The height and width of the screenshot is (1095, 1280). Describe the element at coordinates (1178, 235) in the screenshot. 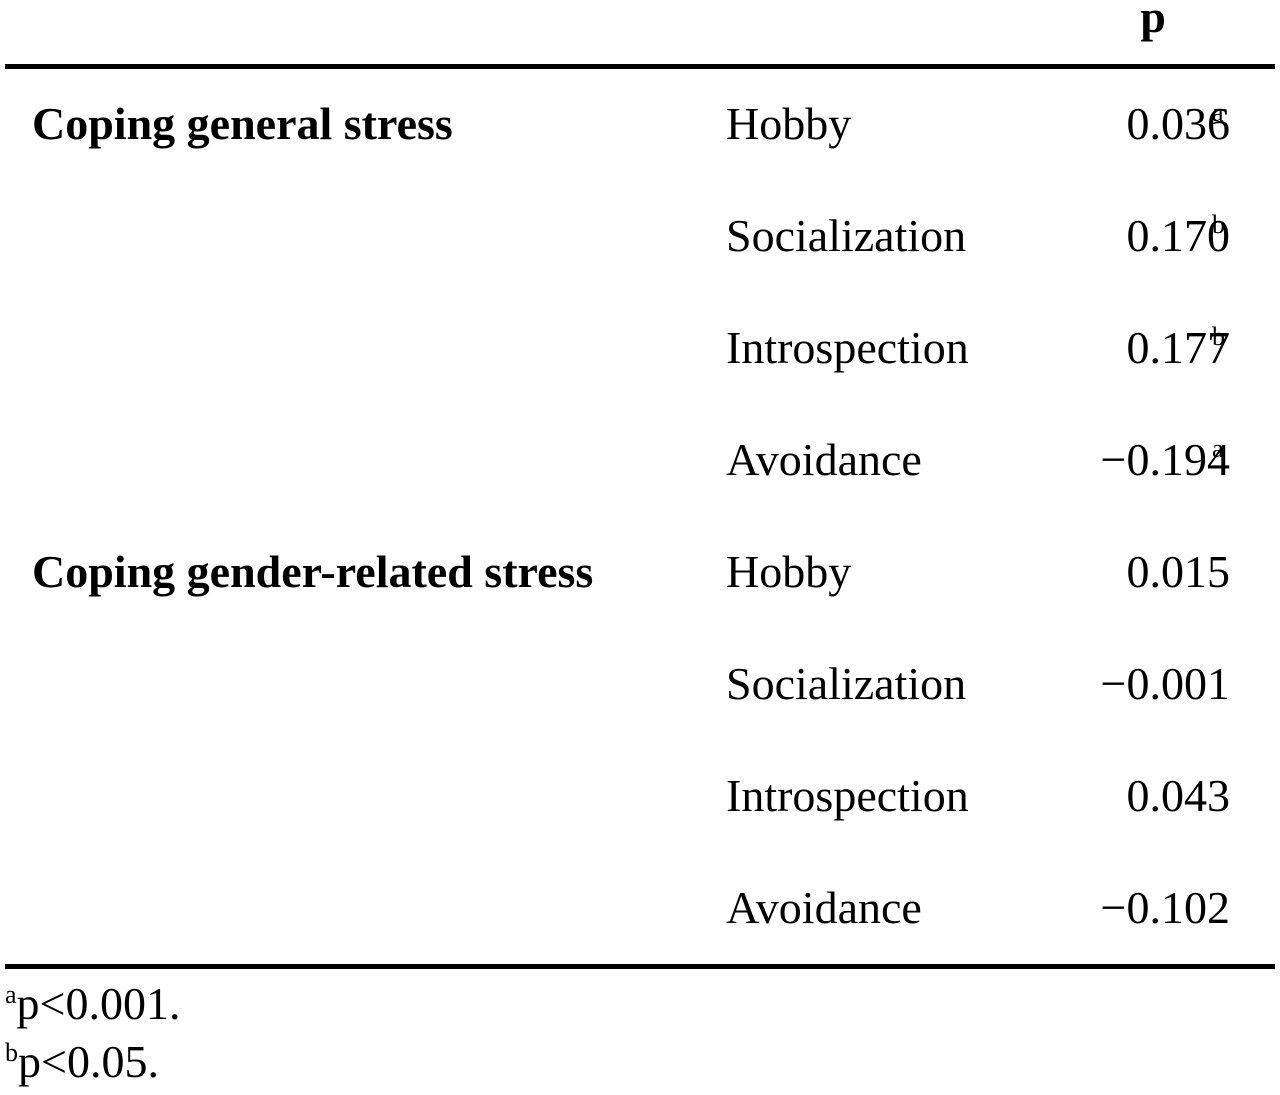

I see `value-number: 0.170` at that location.